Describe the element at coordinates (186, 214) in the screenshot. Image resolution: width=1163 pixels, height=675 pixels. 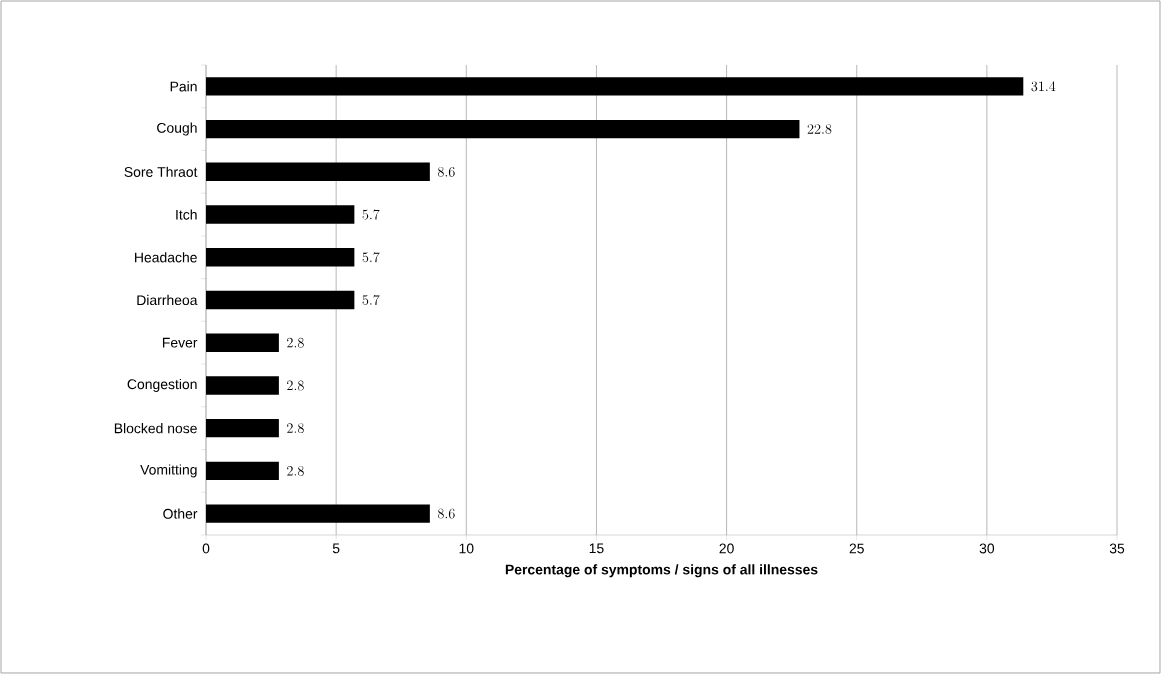
I see `y-tick-label: Itch` at that location.